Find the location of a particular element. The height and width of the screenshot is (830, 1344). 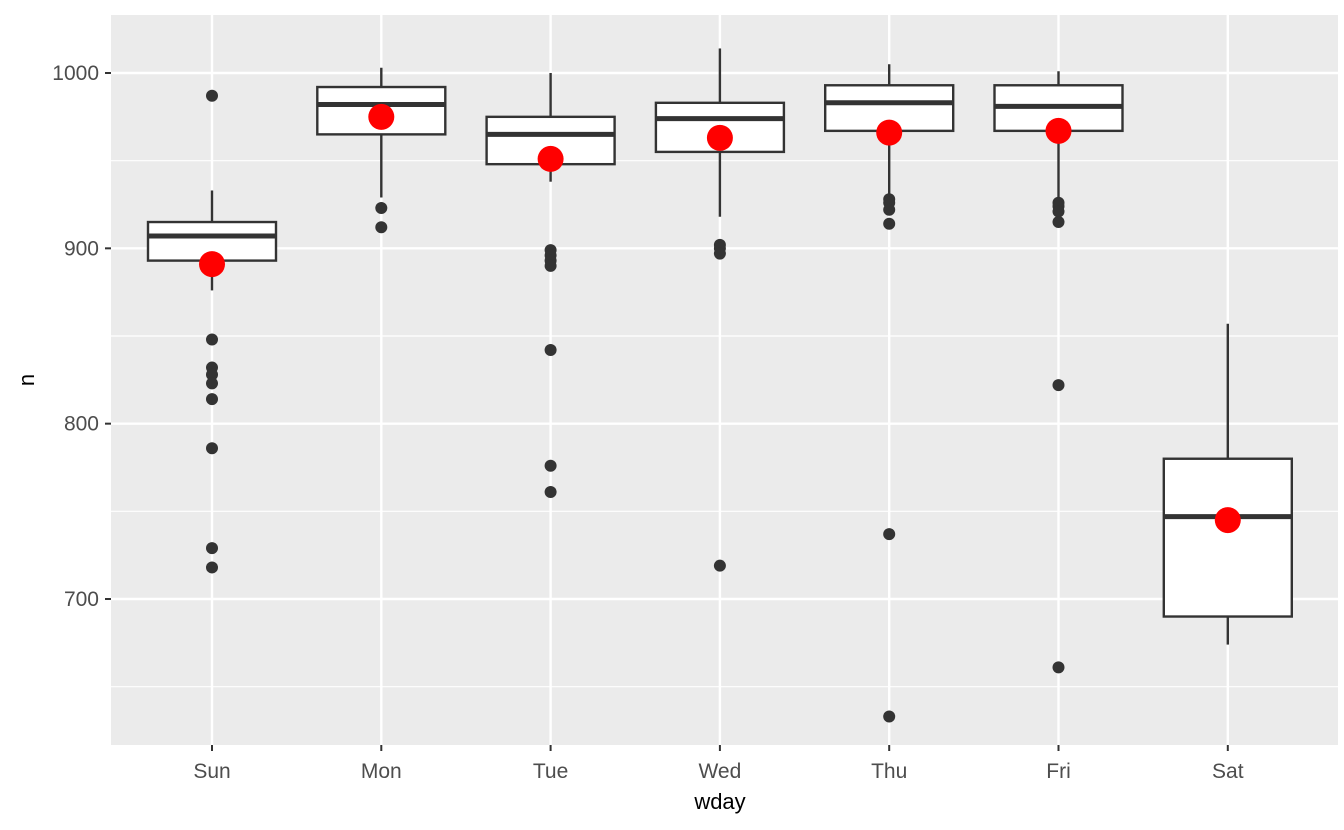

x-tick-label: Thu is located at coordinates (889, 771).